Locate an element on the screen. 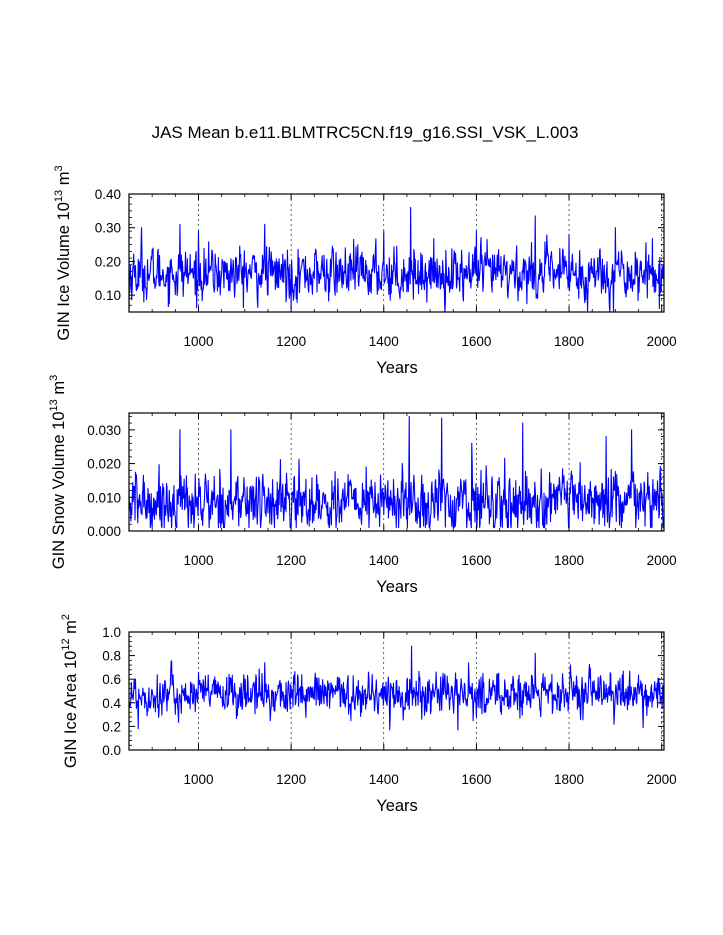  ice-area-series-line is located at coordinates (396, 688).